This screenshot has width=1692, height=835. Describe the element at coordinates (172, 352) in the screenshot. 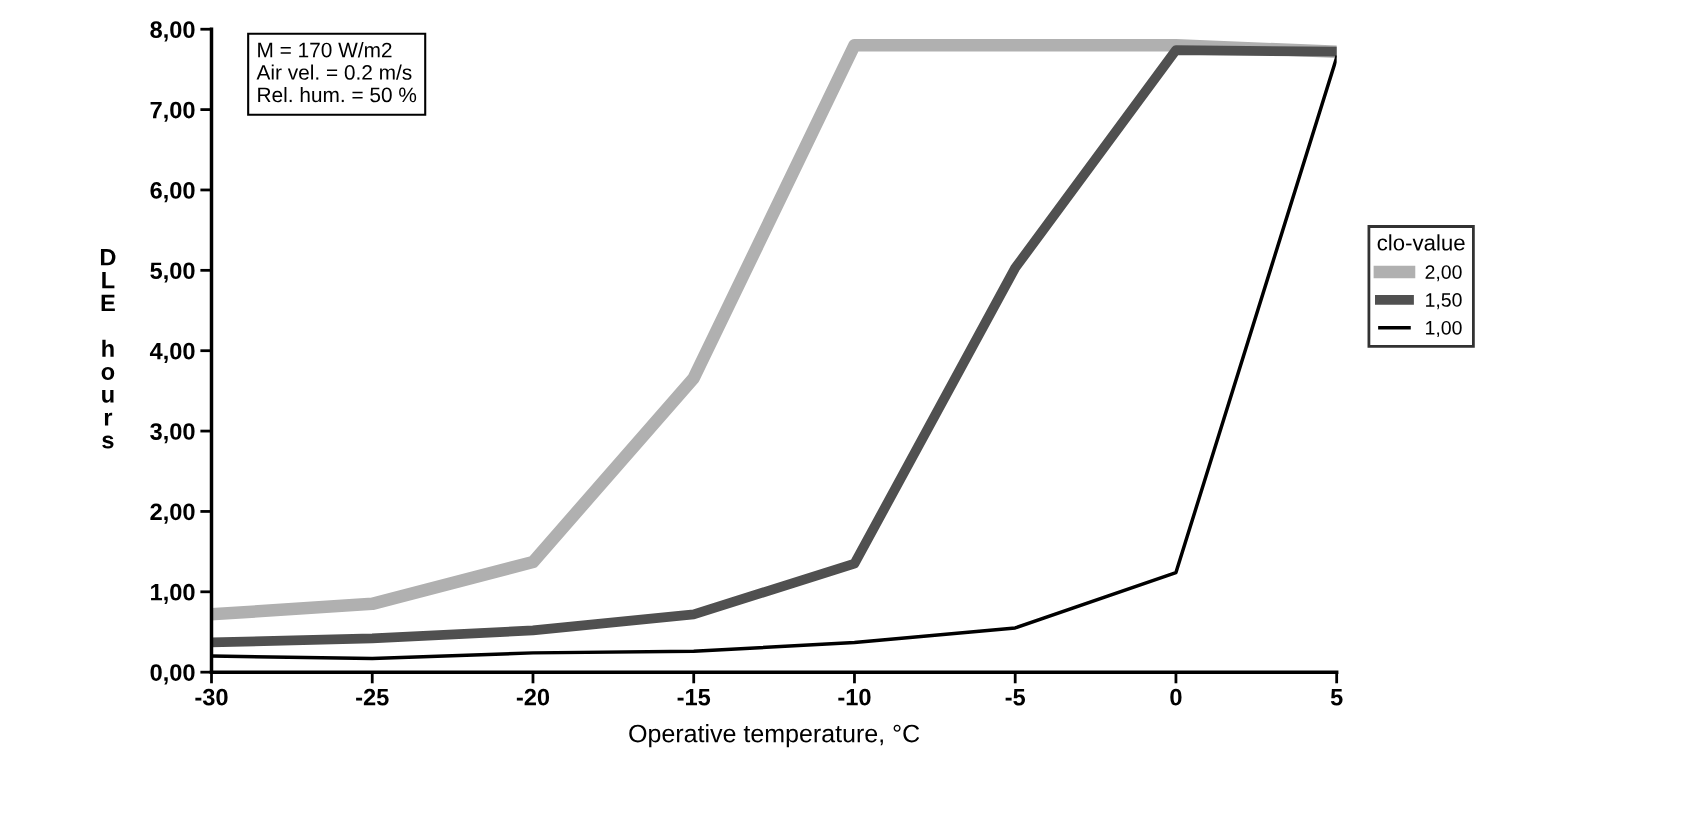

I see `y-tick-label: 4,00` at that location.